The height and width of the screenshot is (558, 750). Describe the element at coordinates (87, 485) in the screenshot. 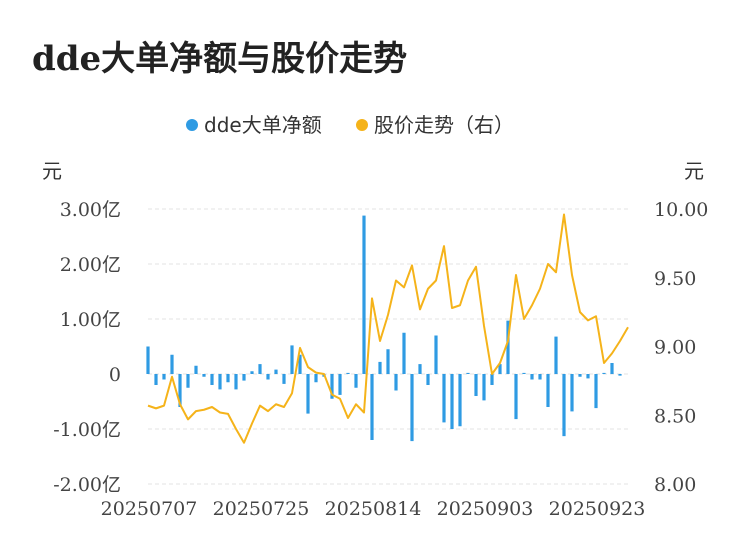

I see `left-tick-label: -2.00亿` at that location.